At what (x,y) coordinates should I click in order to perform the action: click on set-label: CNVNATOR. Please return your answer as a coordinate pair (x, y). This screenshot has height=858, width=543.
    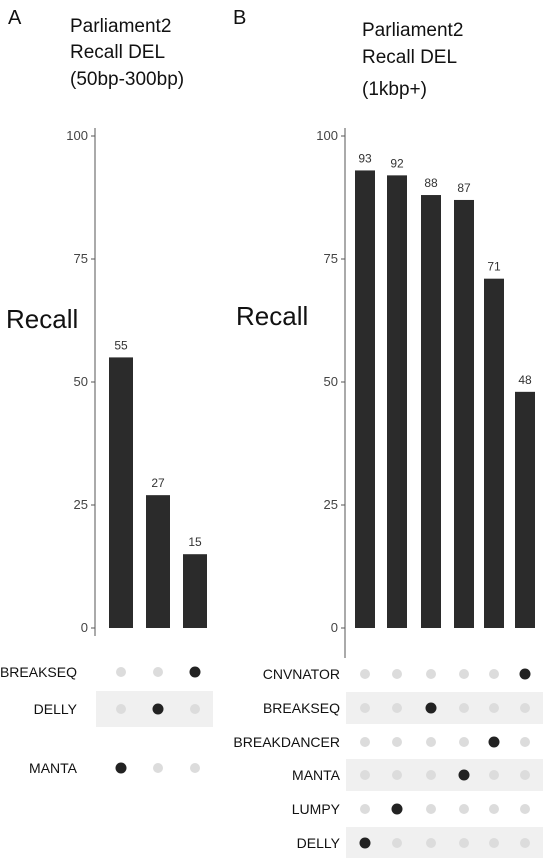
    Looking at the image, I should click on (301, 674).